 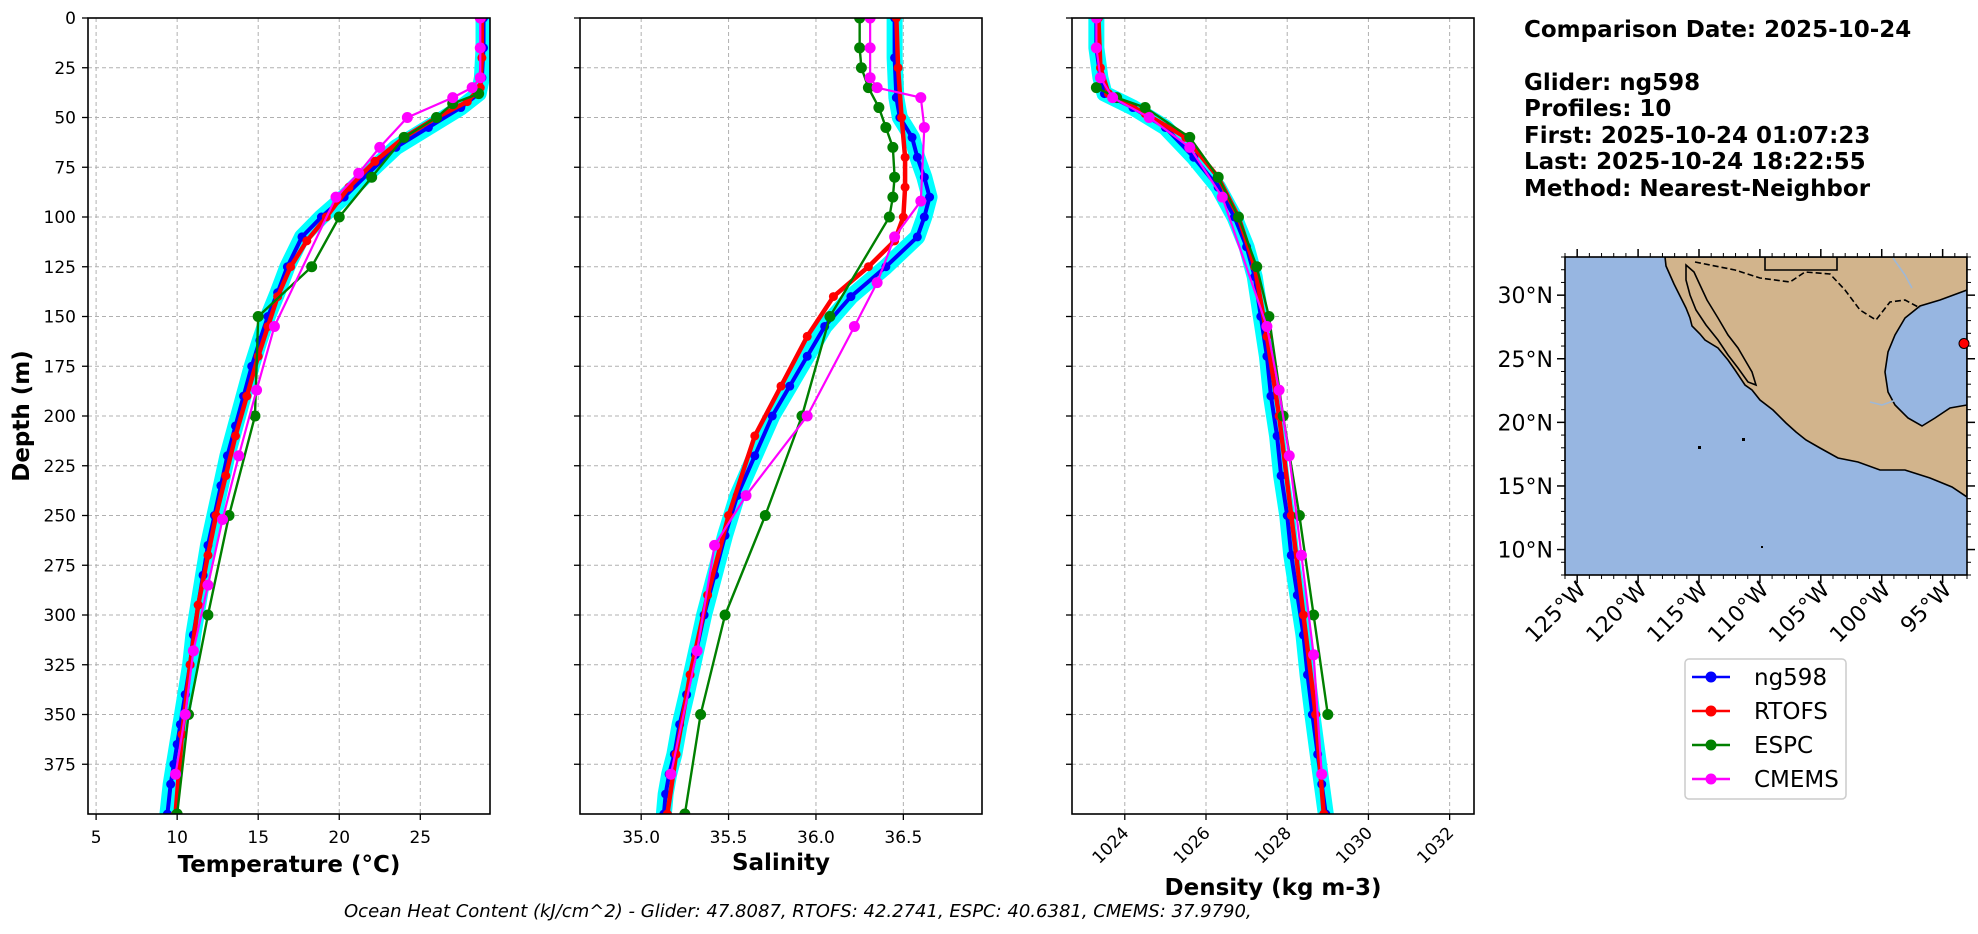 I want to click on y-tick-label: 200, so click(x=60, y=417).